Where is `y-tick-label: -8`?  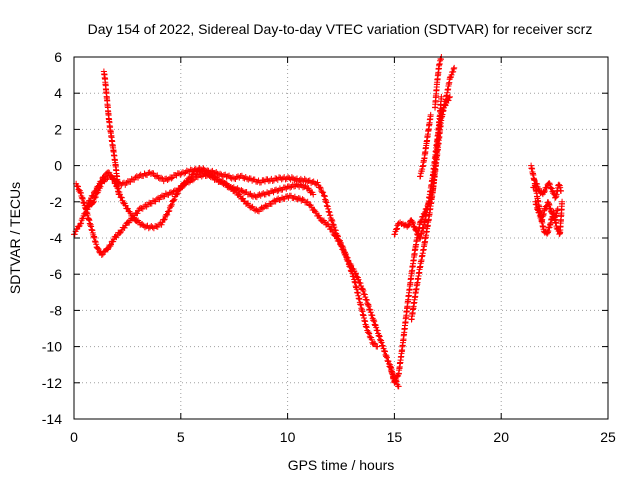 y-tick-label: -8 is located at coordinates (56, 310).